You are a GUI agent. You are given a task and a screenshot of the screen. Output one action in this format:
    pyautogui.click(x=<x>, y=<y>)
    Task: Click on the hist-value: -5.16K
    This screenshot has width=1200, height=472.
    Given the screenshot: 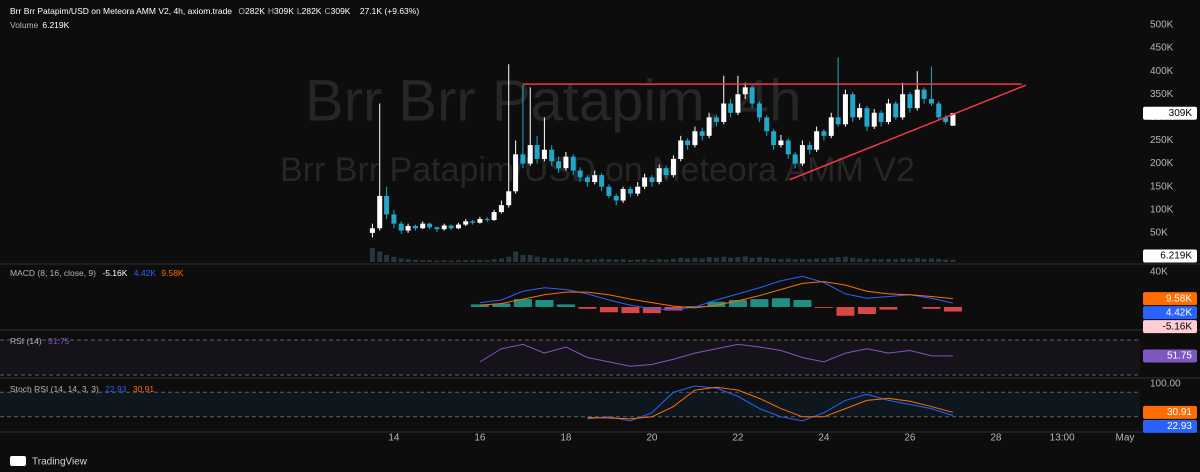 What is the action you would take?
    pyautogui.click(x=115, y=273)
    